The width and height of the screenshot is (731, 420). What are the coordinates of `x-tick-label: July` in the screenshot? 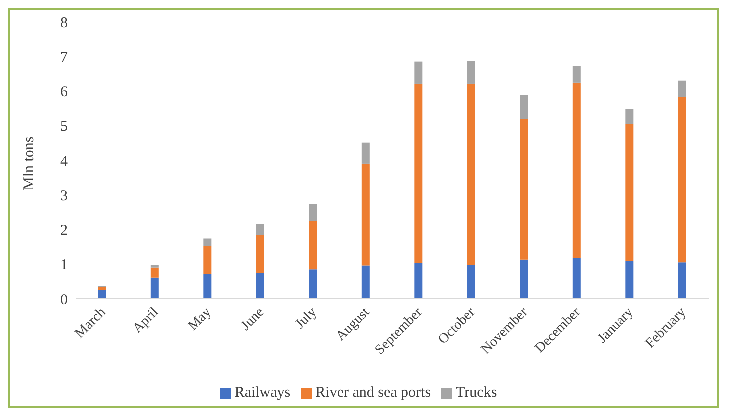 It's located at (306, 318).